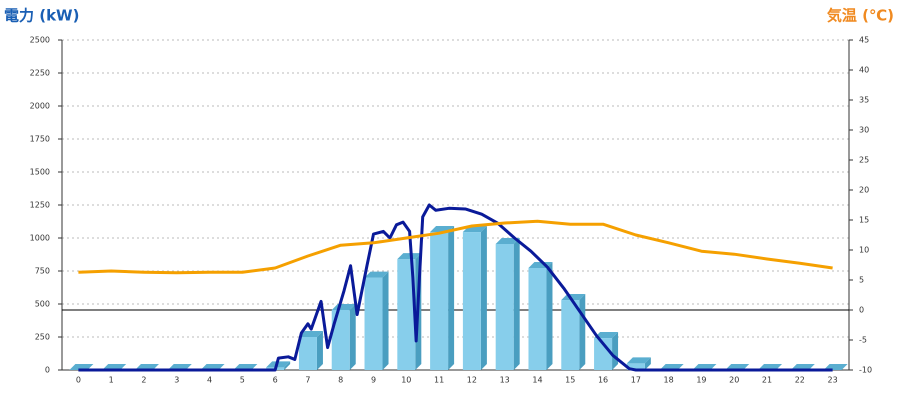  What do you see at coordinates (42, 304) in the screenshot?
I see `y-tick-label: 500` at bounding box center [42, 304].